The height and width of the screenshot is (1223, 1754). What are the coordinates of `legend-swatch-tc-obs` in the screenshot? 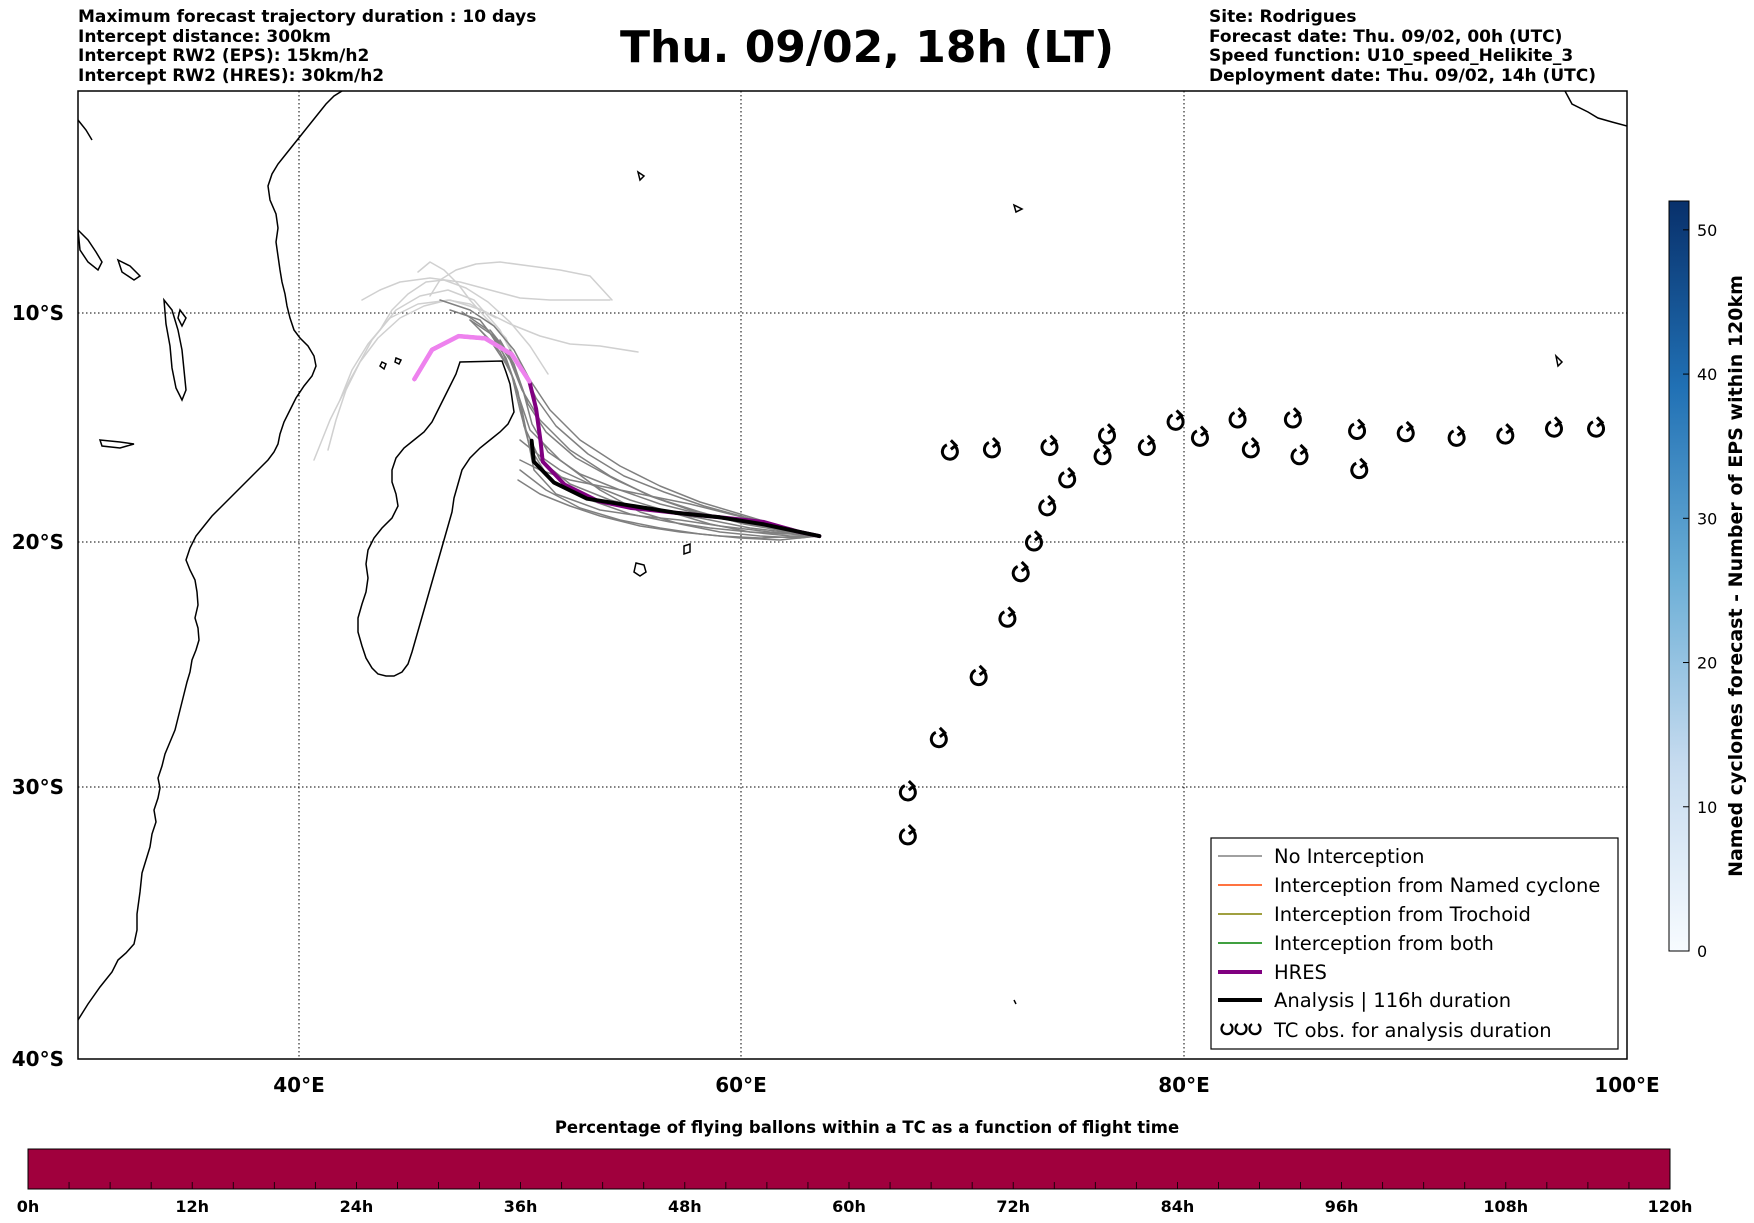 It's located at (1241, 1029).